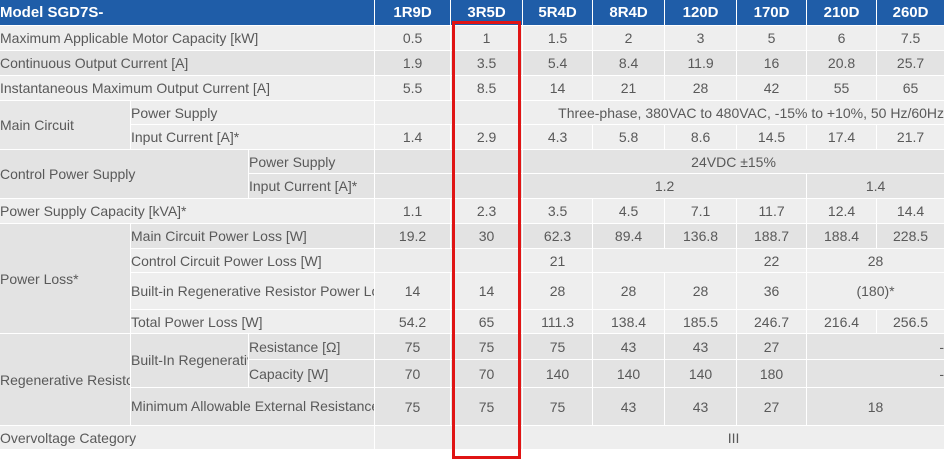  What do you see at coordinates (701, 38) in the screenshot?
I see `cell: 3` at bounding box center [701, 38].